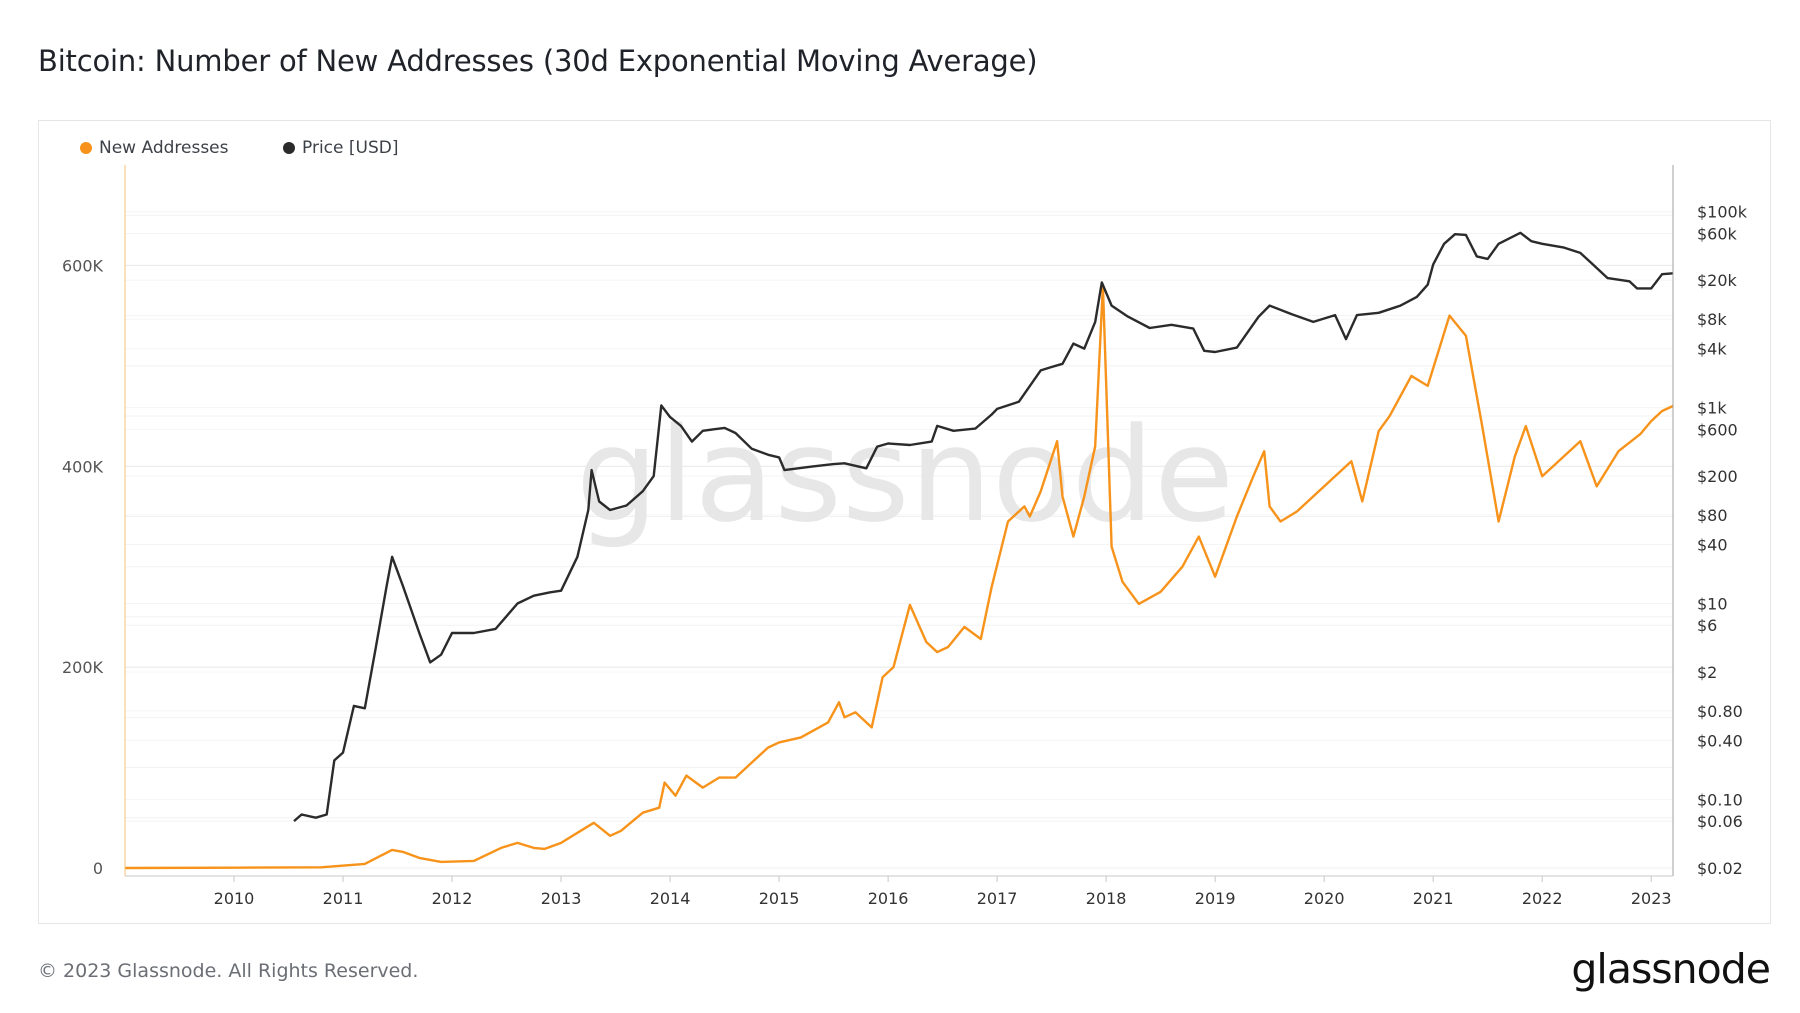 The height and width of the screenshot is (1013, 1800). Describe the element at coordinates (1707, 672) in the screenshot. I see `y-right-tick-label: $2` at that location.